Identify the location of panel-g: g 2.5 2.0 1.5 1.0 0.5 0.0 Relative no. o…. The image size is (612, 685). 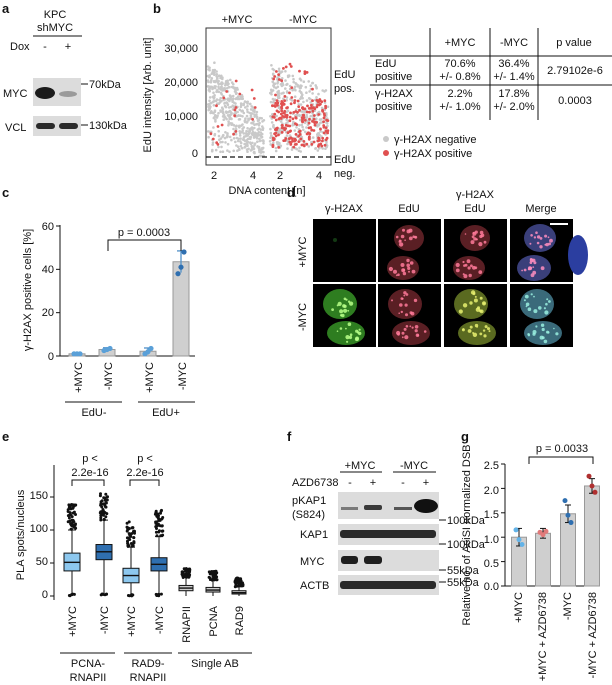
(530, 555).